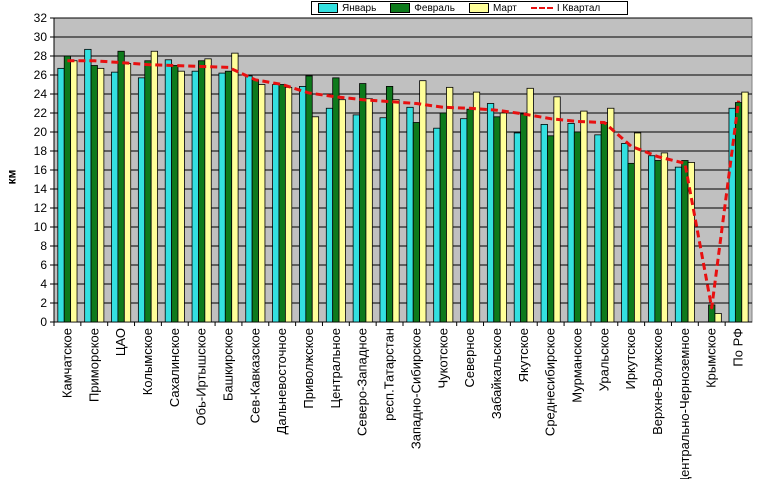 This screenshot has width=777, height=479. What do you see at coordinates (281, 381) in the screenshot?
I see `x-tick-label: Дальневосточное` at bounding box center [281, 381].